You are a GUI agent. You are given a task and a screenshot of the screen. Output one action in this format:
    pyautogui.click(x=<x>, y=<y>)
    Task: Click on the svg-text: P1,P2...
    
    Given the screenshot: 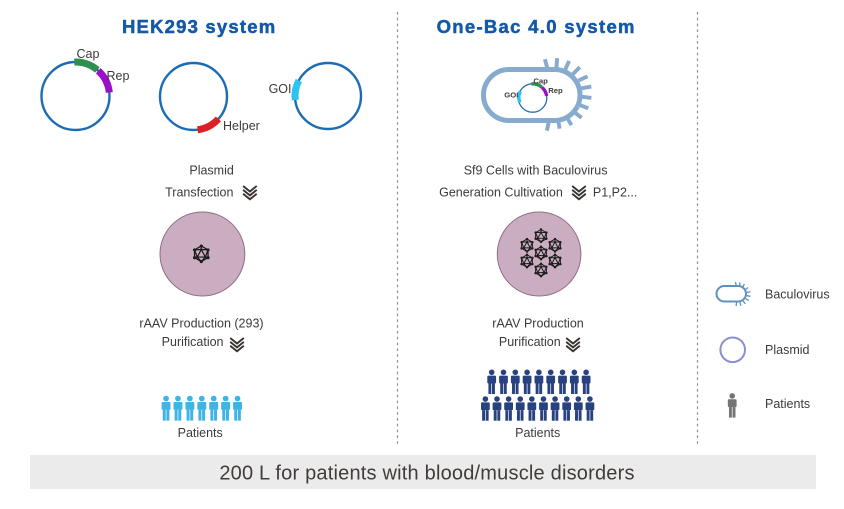 What is the action you would take?
    pyautogui.click(x=615, y=192)
    